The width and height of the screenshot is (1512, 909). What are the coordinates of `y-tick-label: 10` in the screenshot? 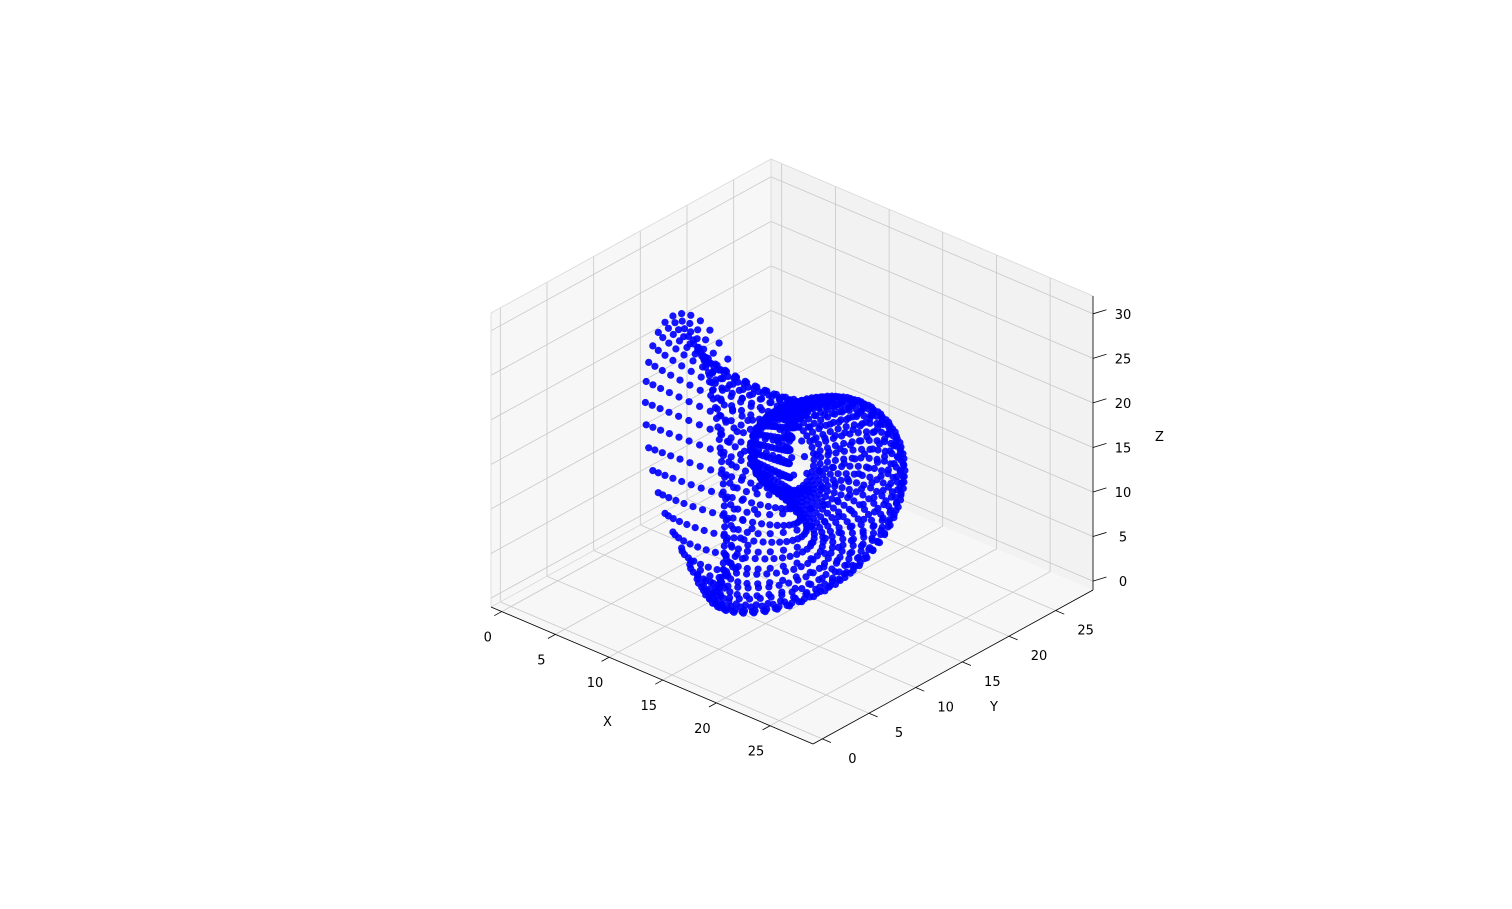 It's located at (945, 708).